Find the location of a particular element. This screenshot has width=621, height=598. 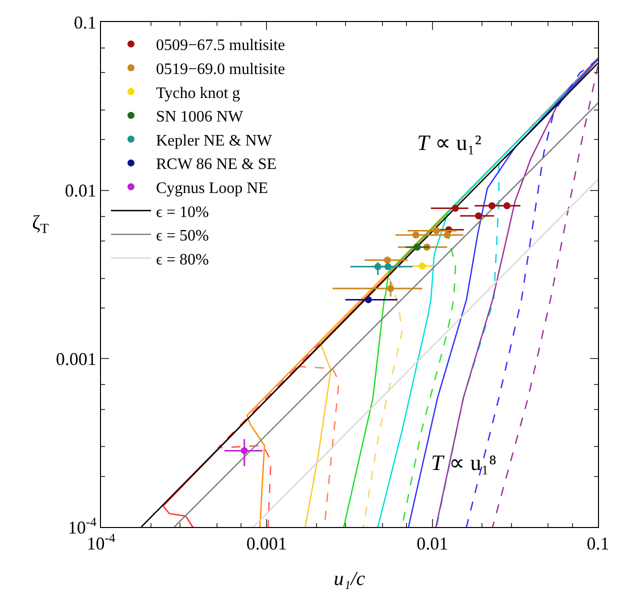

x-tick-label: 0.001 is located at coordinates (266, 544).